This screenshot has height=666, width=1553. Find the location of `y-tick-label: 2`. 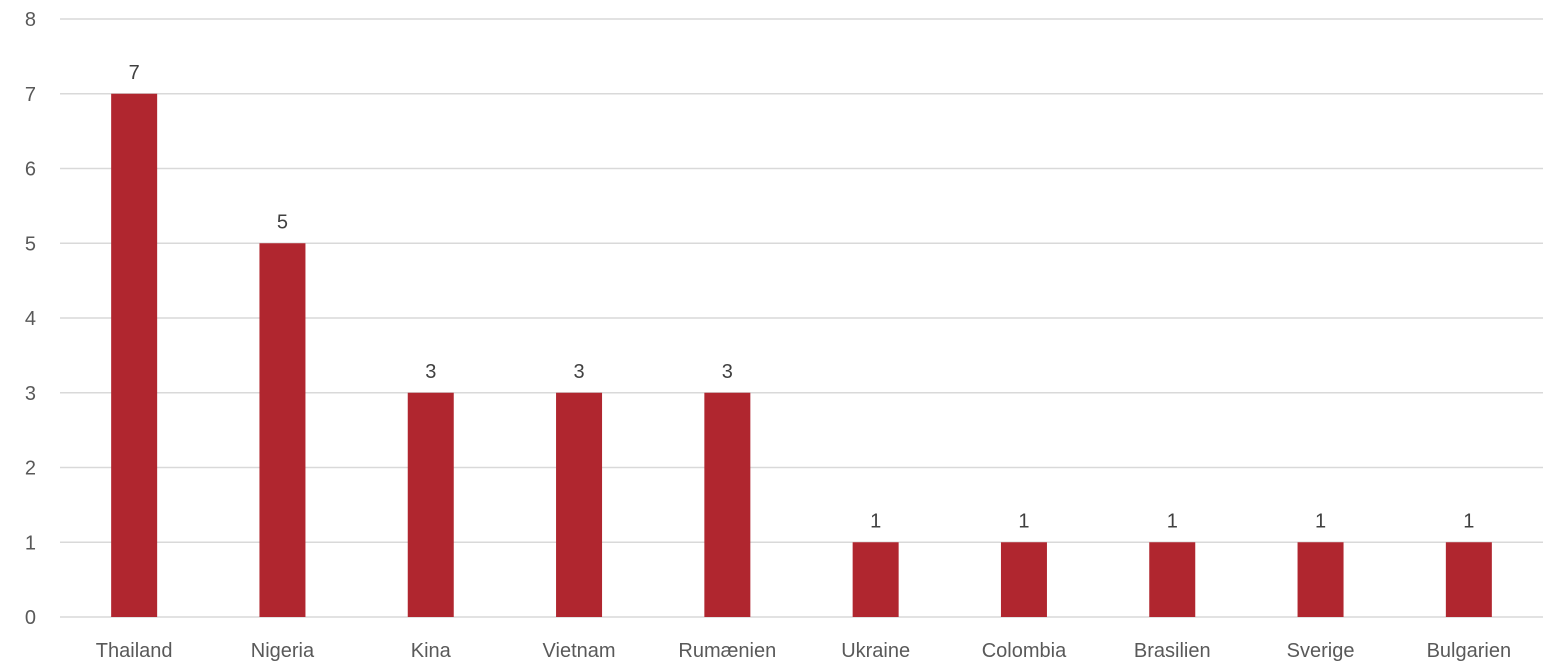

y-tick-label: 2 is located at coordinates (30, 469).